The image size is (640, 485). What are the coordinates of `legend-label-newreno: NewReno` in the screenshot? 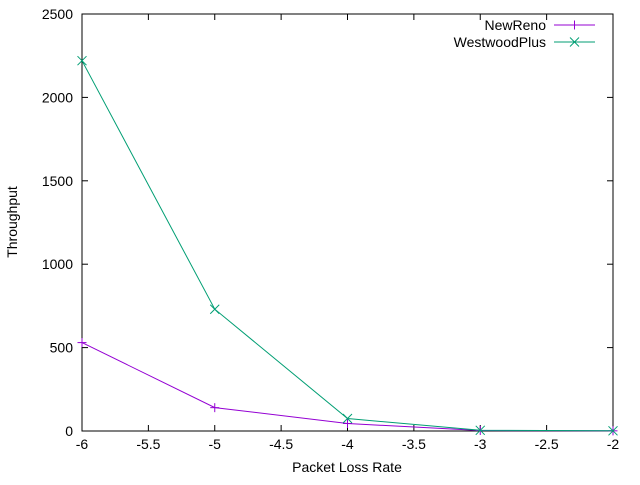 It's located at (516, 25).